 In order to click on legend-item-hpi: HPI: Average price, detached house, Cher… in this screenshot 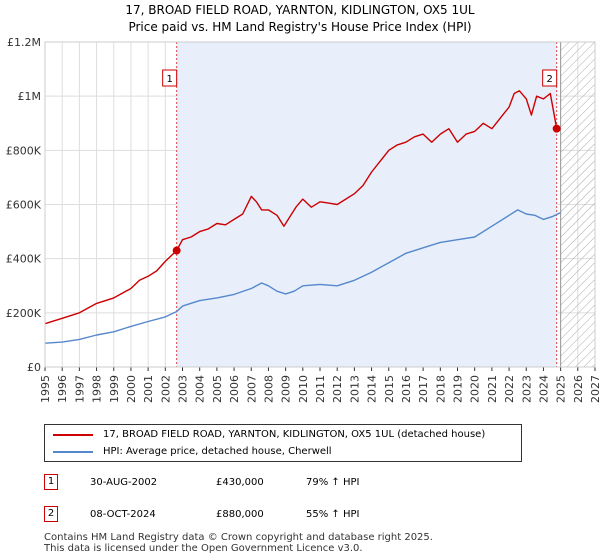, I will do `click(192, 452)`.